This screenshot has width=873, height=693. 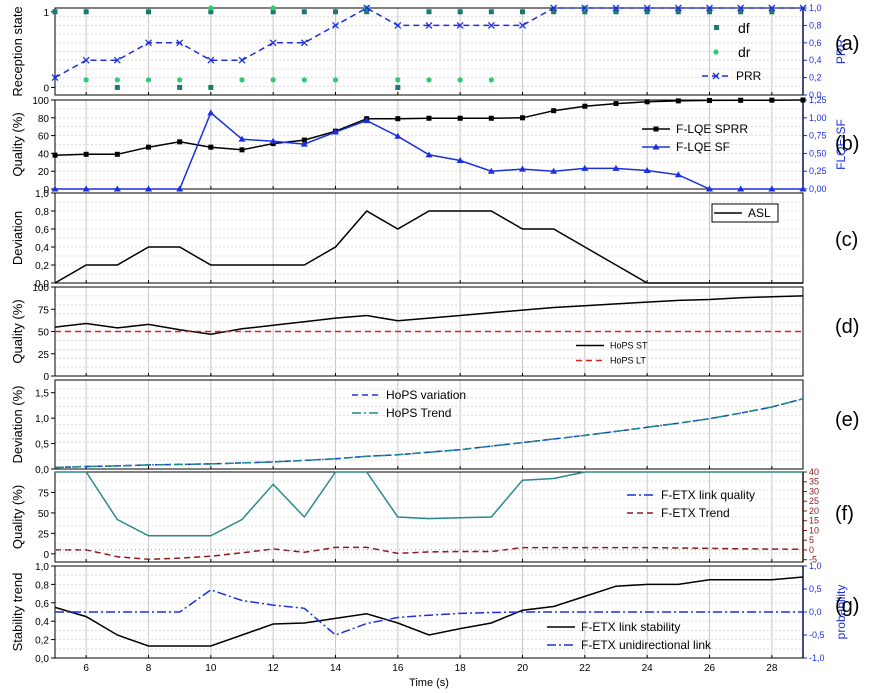 I want to click on x-tick-label: 24, so click(x=648, y=668).